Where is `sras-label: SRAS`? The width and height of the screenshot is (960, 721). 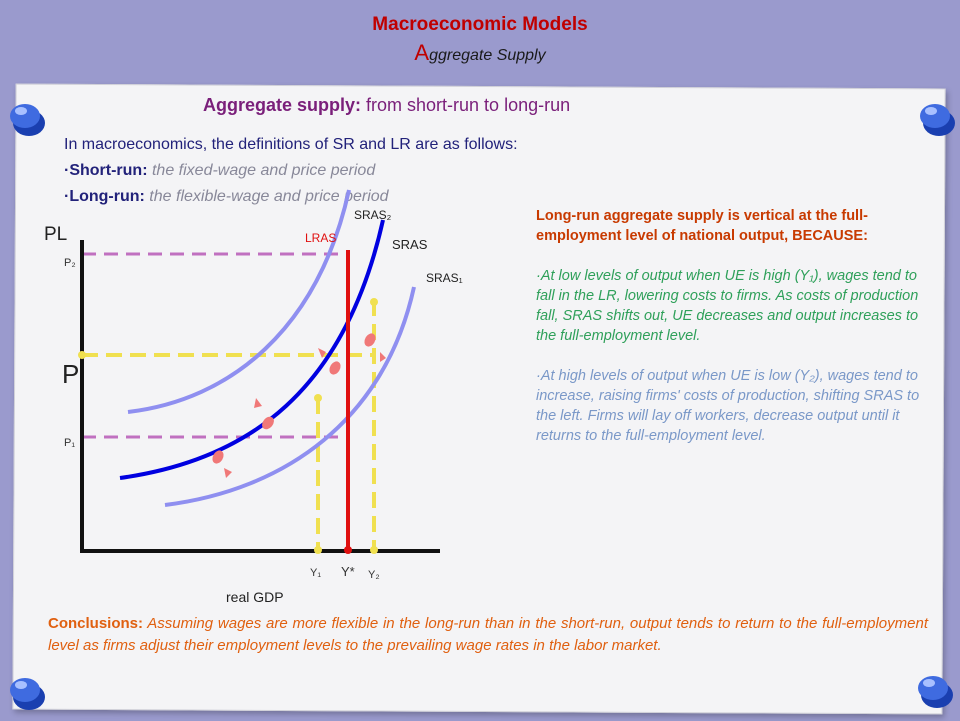 sras-label: SRAS is located at coordinates (410, 244).